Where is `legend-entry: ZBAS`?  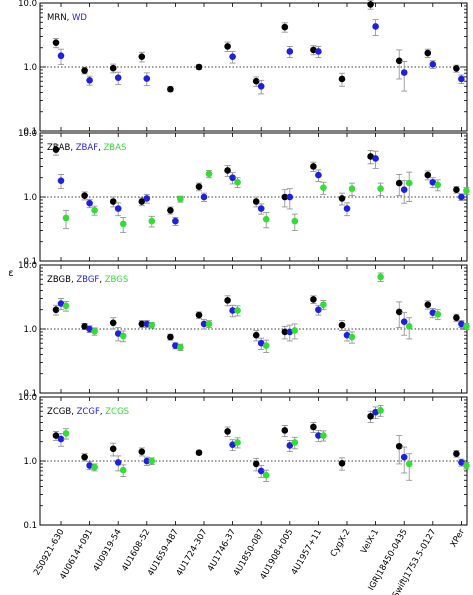
legend-entry: ZBAS is located at coordinates (114, 148).